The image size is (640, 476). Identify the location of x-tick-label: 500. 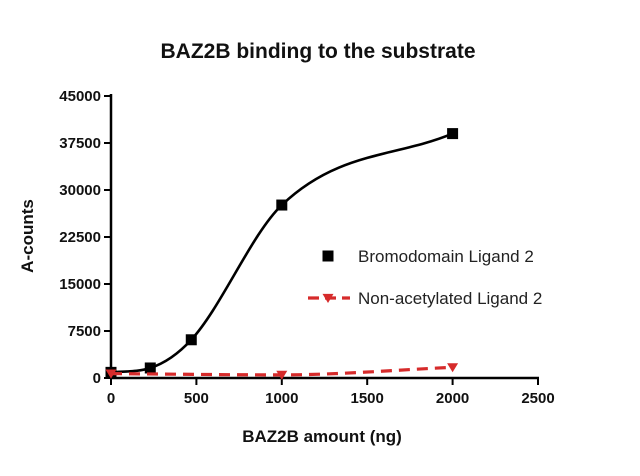
(196, 398).